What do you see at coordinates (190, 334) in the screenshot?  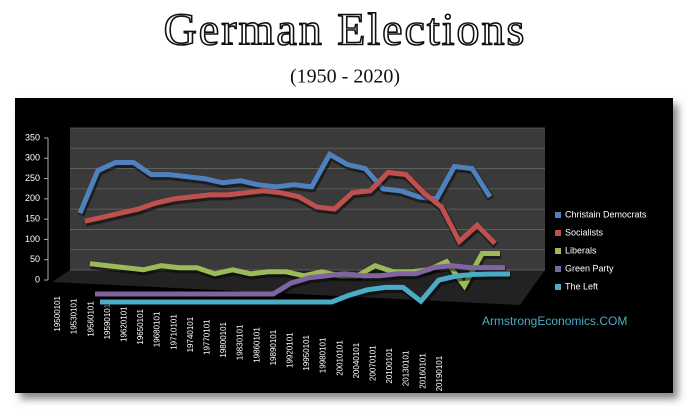 I see `x-tick-label: 19740101` at bounding box center [190, 334].